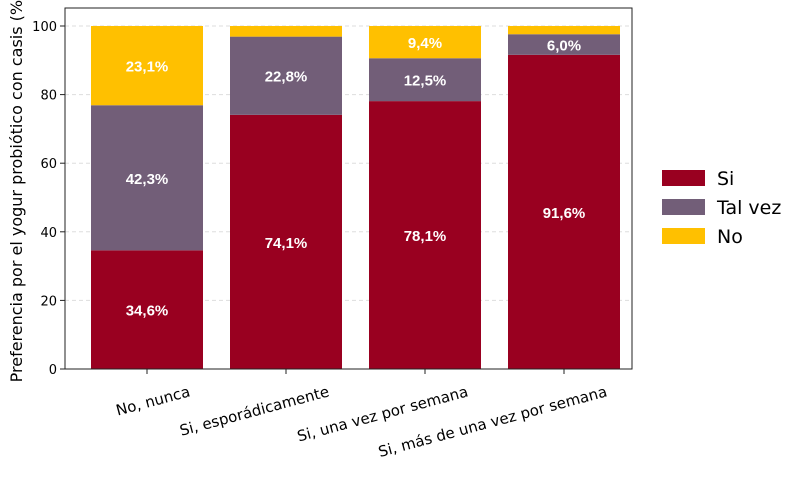 The height and width of the screenshot is (490, 800). I want to click on y-axis: 0 20 40 60 80 100, so click(48, 199).